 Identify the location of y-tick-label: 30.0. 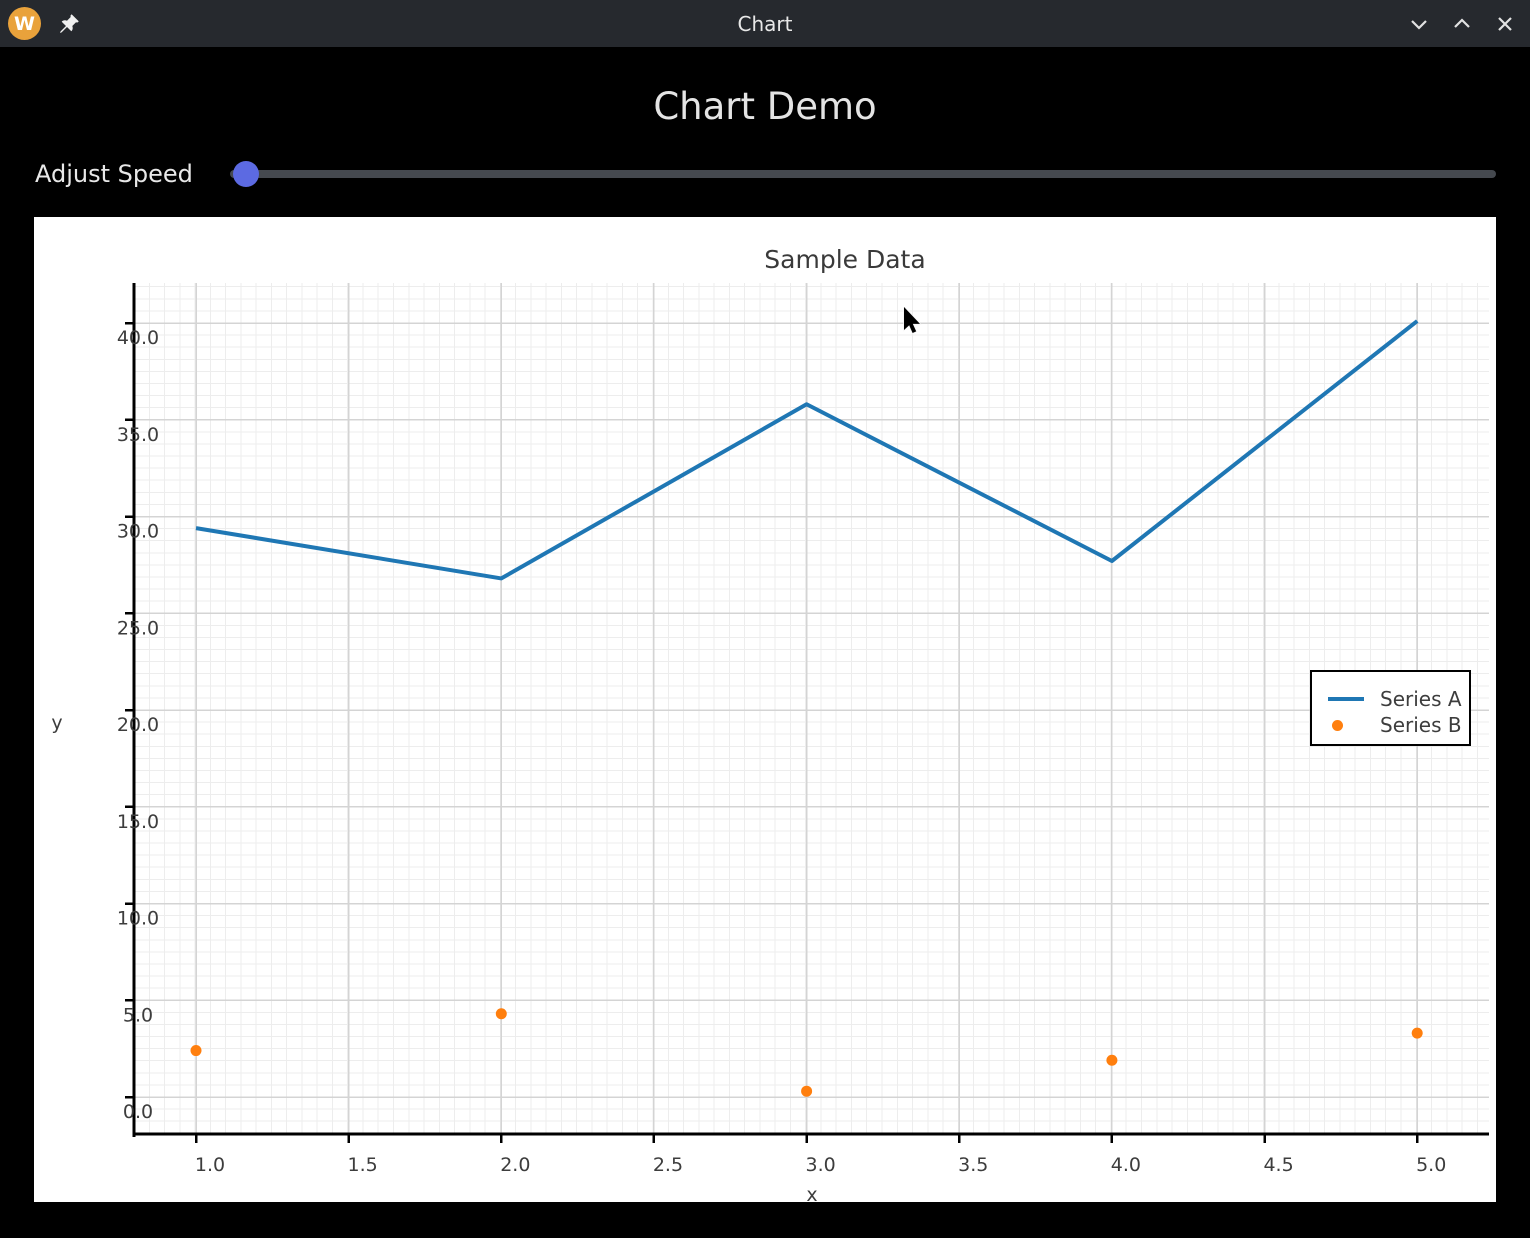
(138, 532).